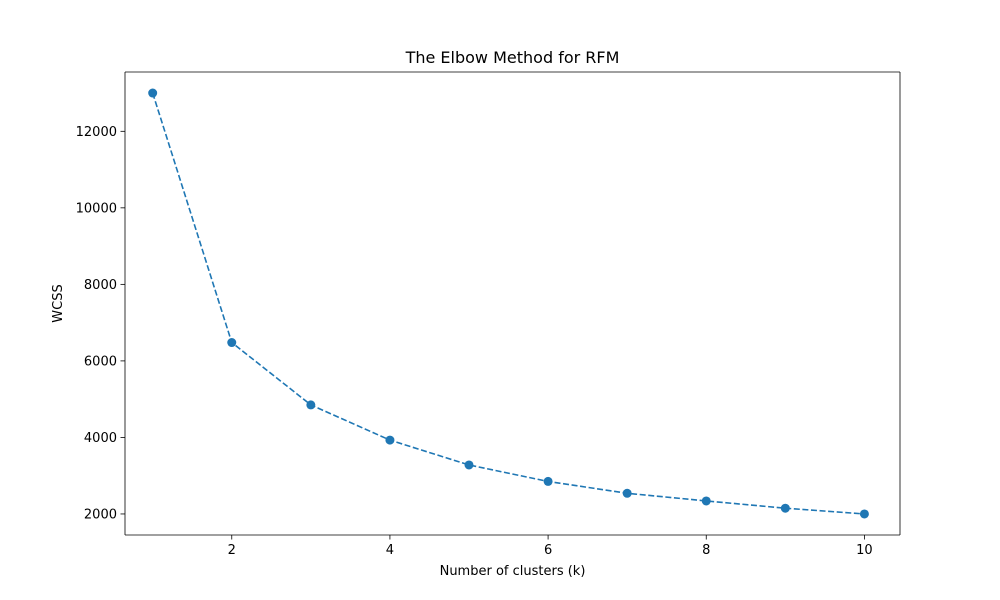 The image size is (1000, 600). What do you see at coordinates (512, 57) in the screenshot?
I see `chart-title: The Elbow Method for RFM` at bounding box center [512, 57].